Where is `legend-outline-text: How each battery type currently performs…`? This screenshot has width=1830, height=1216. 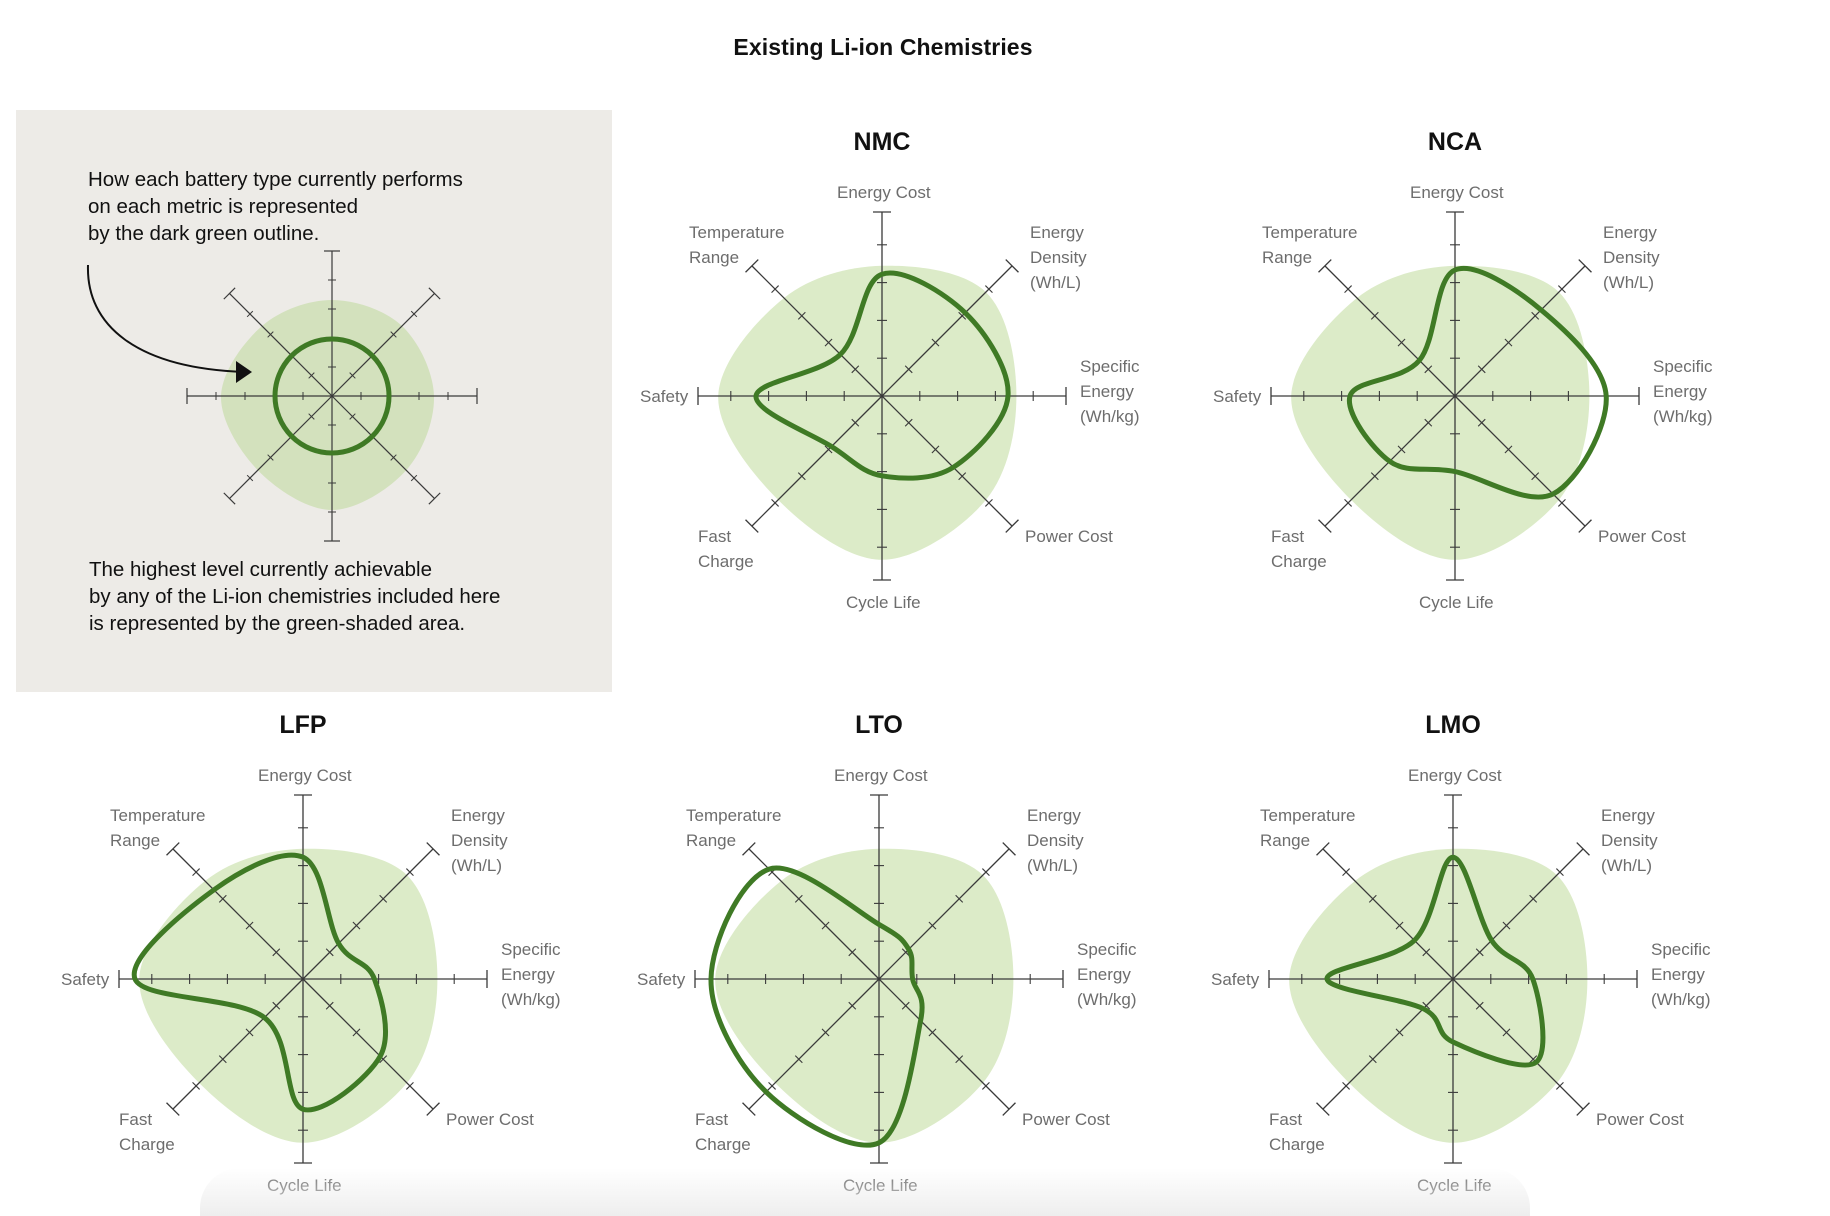 legend-outline-text: How each battery type currently performs… is located at coordinates (275, 206).